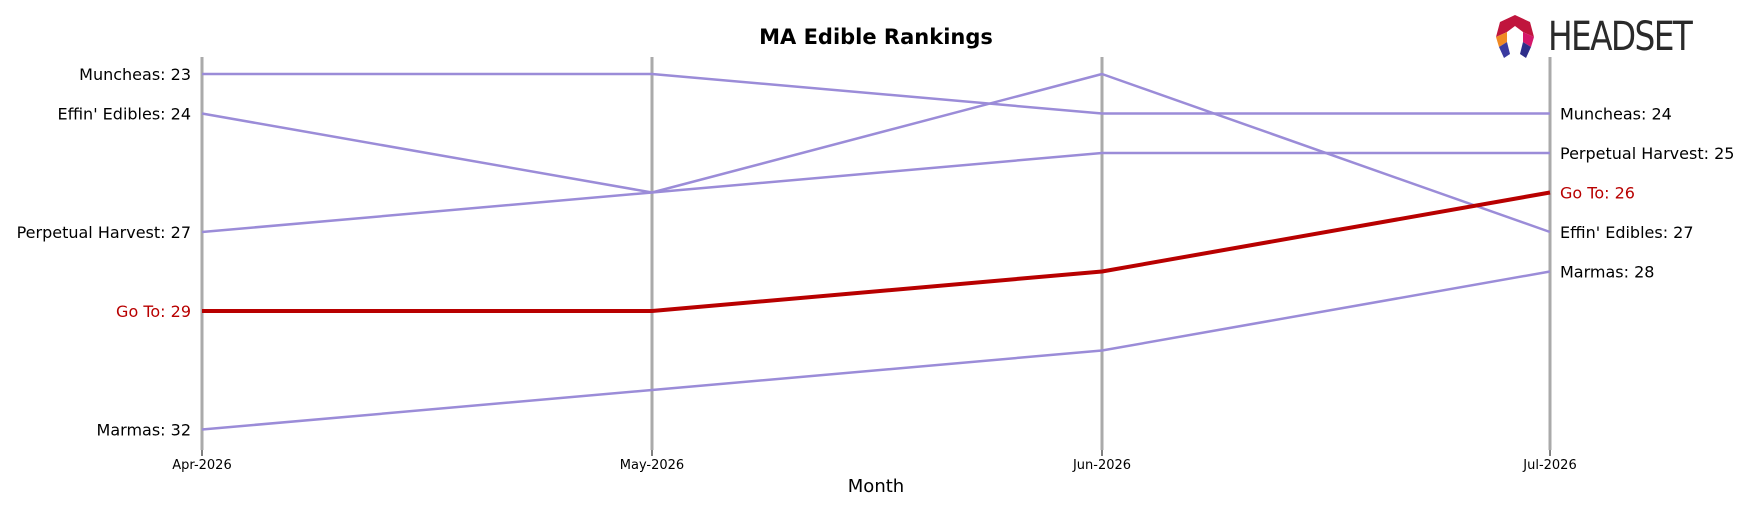 Image resolution: width=1751 pixels, height=506 pixels. I want to click on end-label-perpetual-harvest: Perpetual Harvest: 25, so click(1647, 153).